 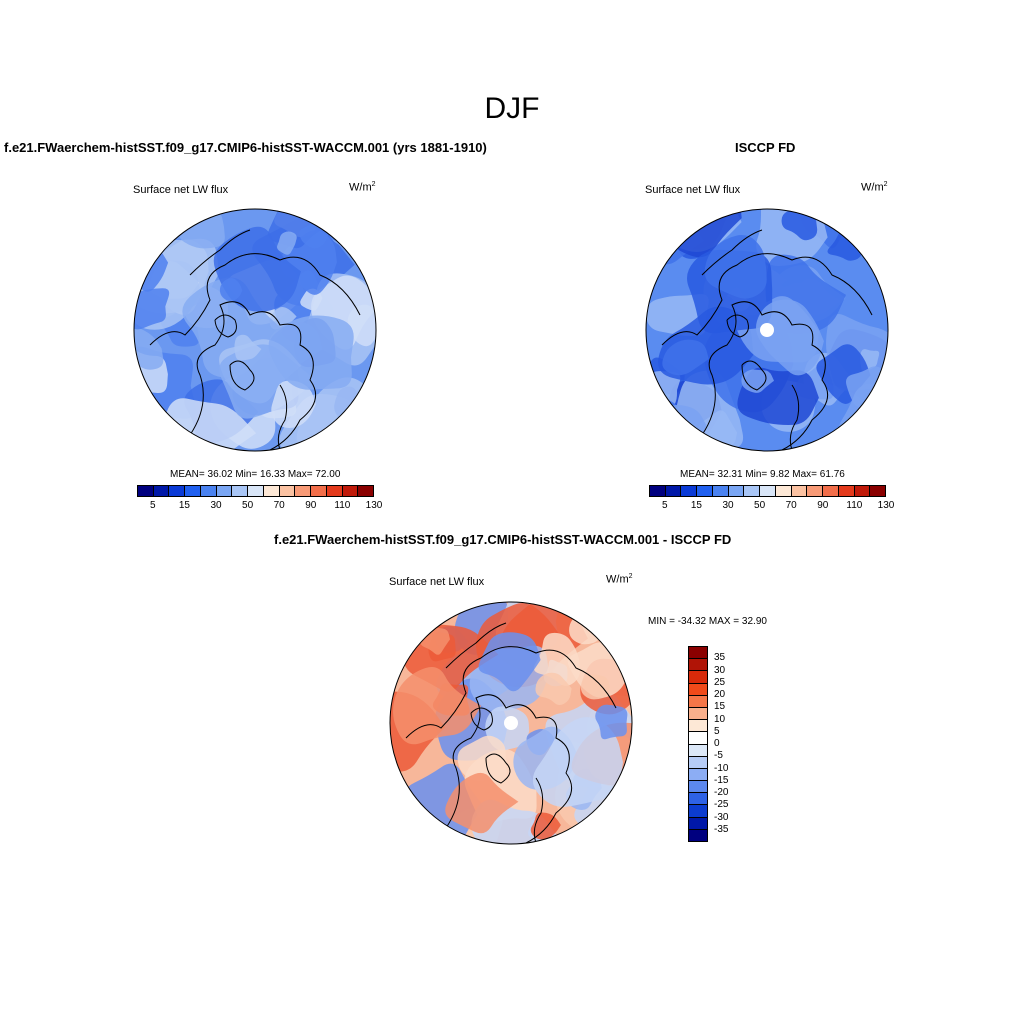 What do you see at coordinates (771, 504) in the screenshot?
I see `obs-colorbar-ticks: 5 15 30 50 70 90 110 130` at bounding box center [771, 504].